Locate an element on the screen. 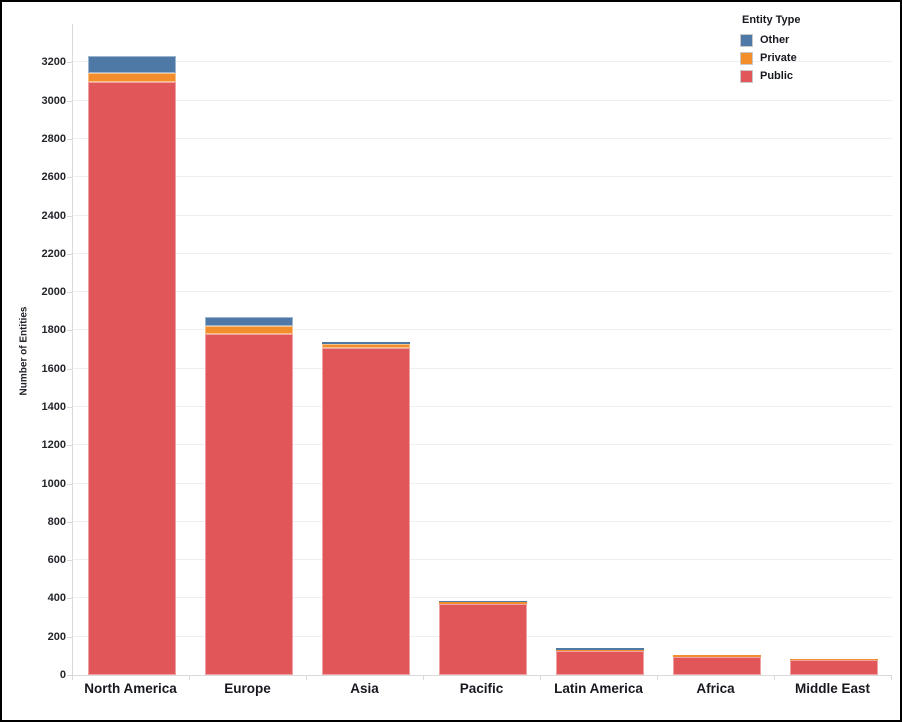 Image resolution: width=902 pixels, height=722 pixels. legend-items: Other Private Public is located at coordinates (770, 58).